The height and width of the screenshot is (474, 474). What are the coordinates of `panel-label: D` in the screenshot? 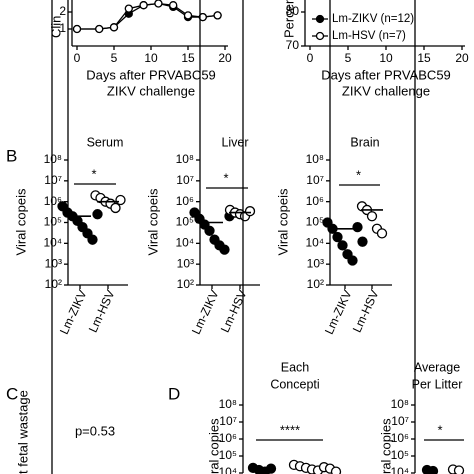 It's located at (174, 393).